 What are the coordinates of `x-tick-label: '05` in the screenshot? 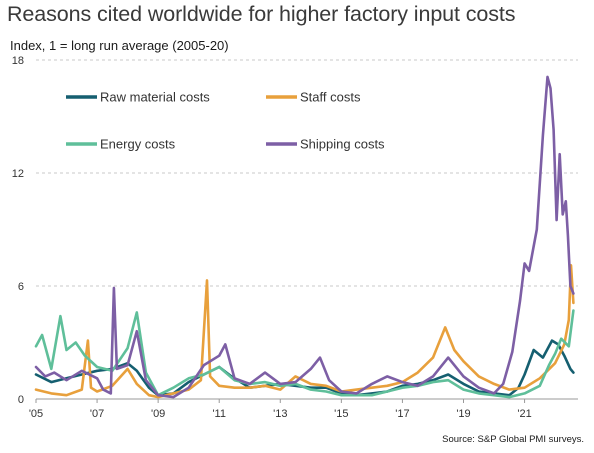 It's located at (36, 414).